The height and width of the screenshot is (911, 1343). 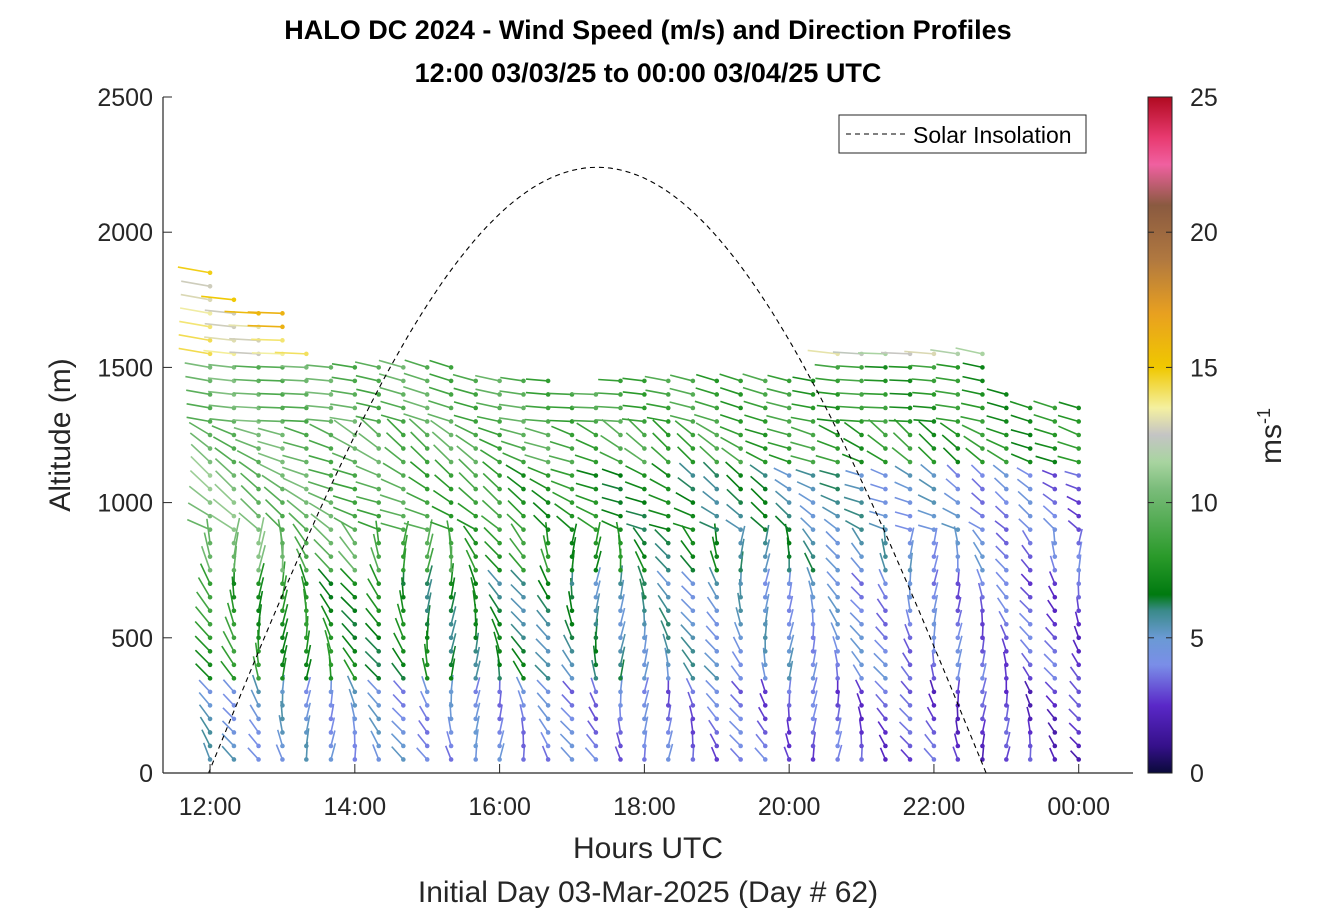 I want to click on x-axis-label: Hours UTC, so click(x=648, y=848).